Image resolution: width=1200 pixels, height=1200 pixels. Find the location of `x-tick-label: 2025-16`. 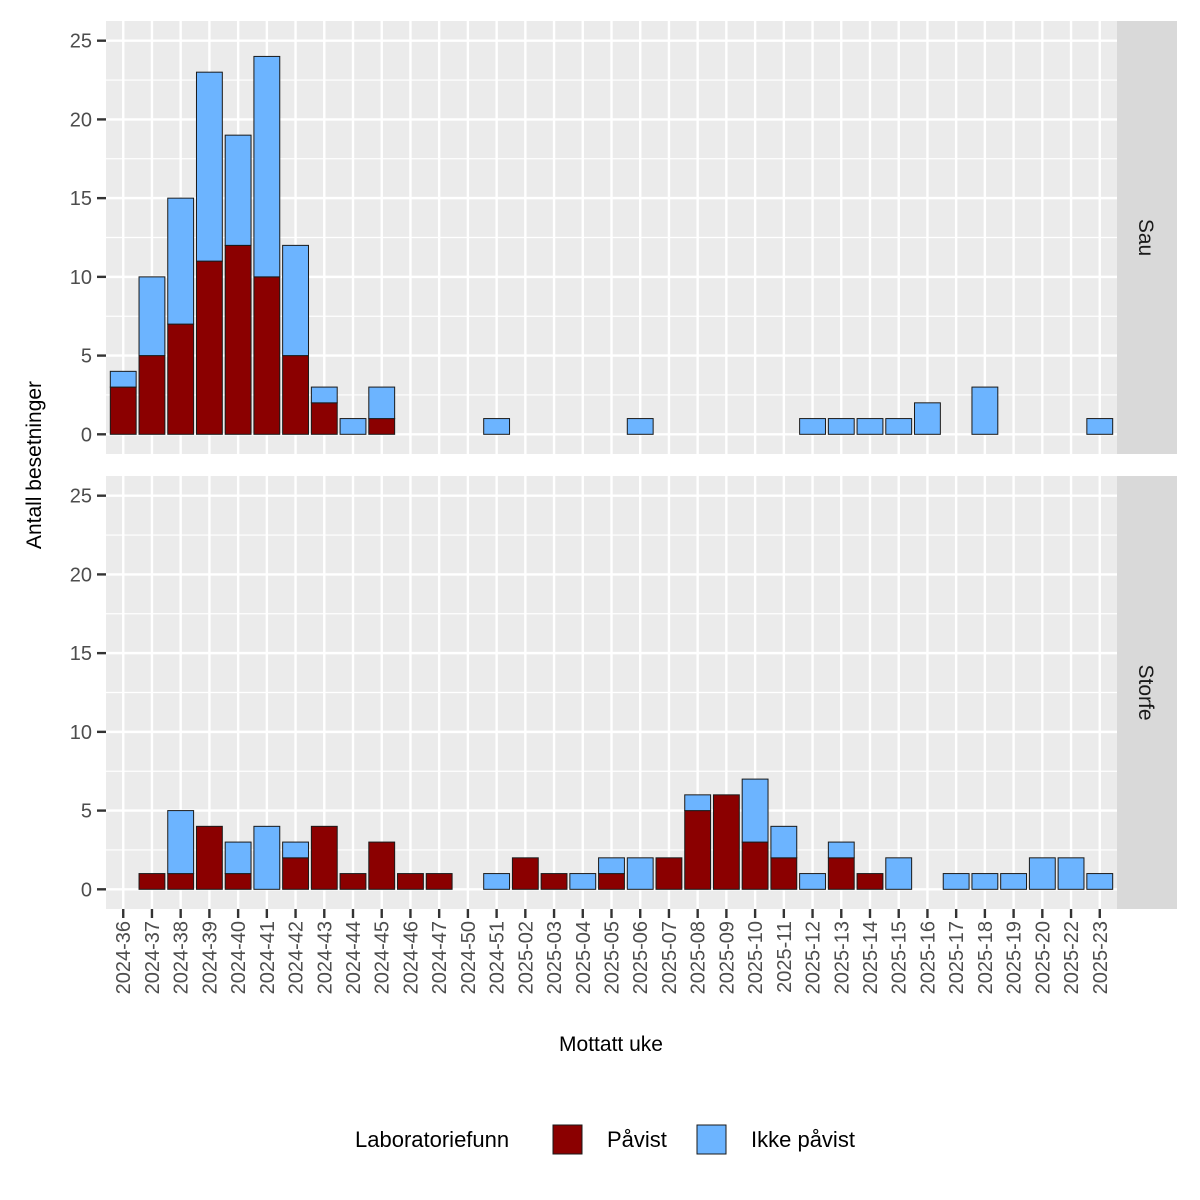

x-tick-label: 2025-16 is located at coordinates (928, 957).